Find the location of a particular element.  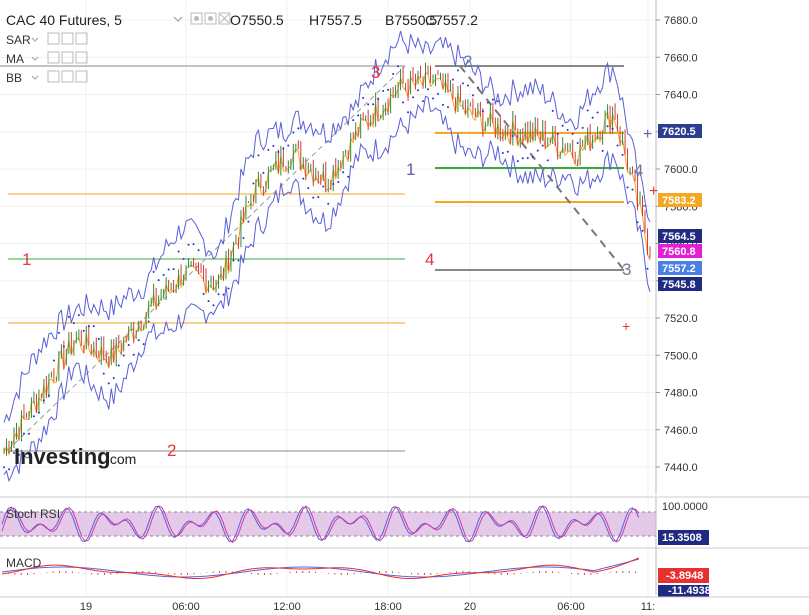

stoch-rsi-band is located at coordinates (328, 524).